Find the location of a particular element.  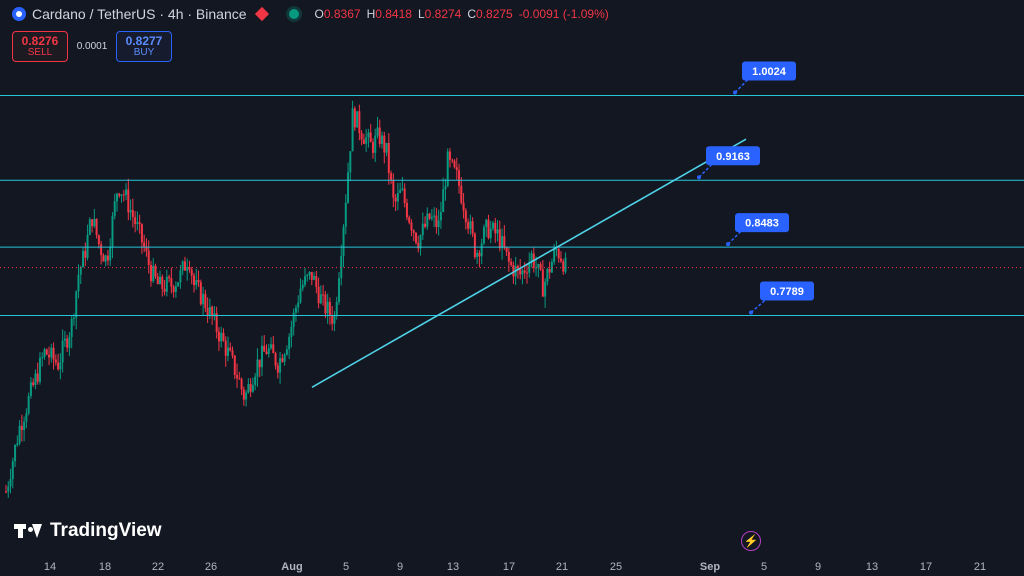

lightning-event-icon: ⚡ is located at coordinates (751, 541).